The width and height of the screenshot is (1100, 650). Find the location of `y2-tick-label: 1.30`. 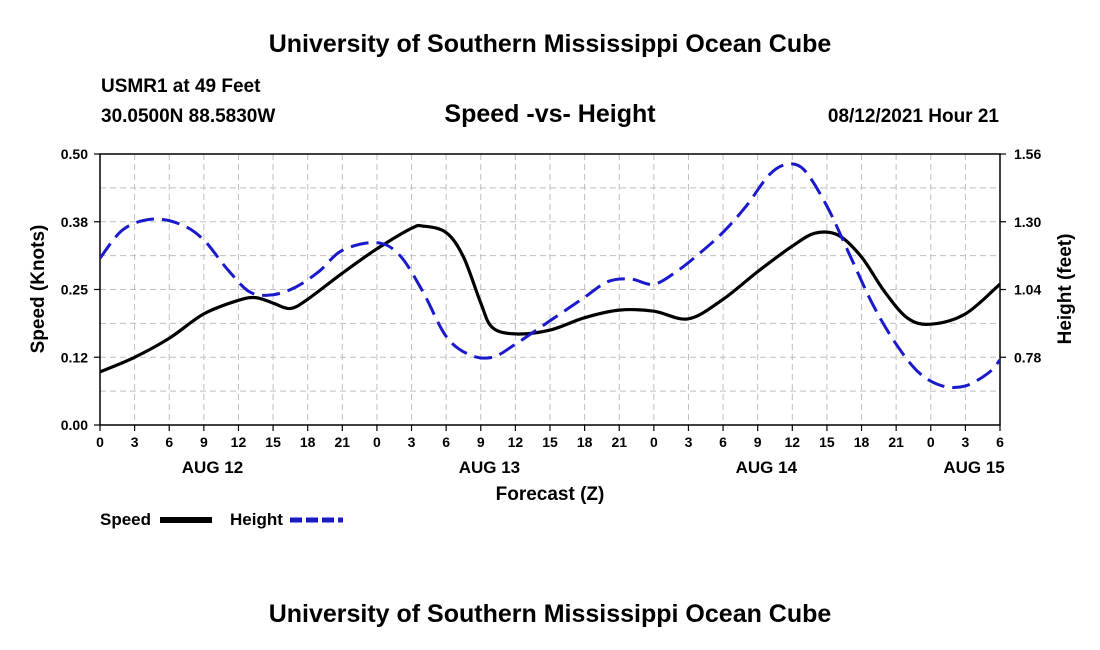

y2-tick-label: 1.30 is located at coordinates (1027, 222).